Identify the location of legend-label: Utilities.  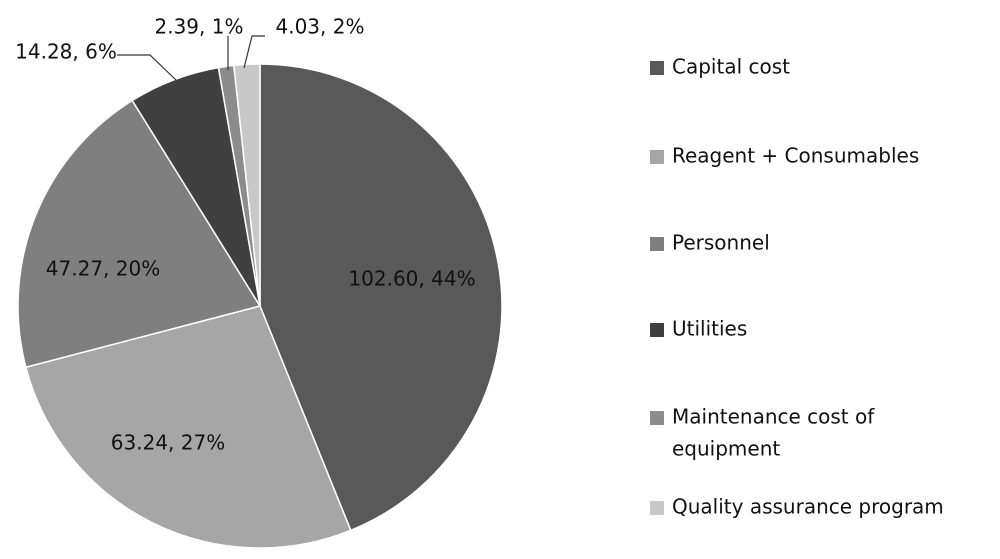
(709, 329).